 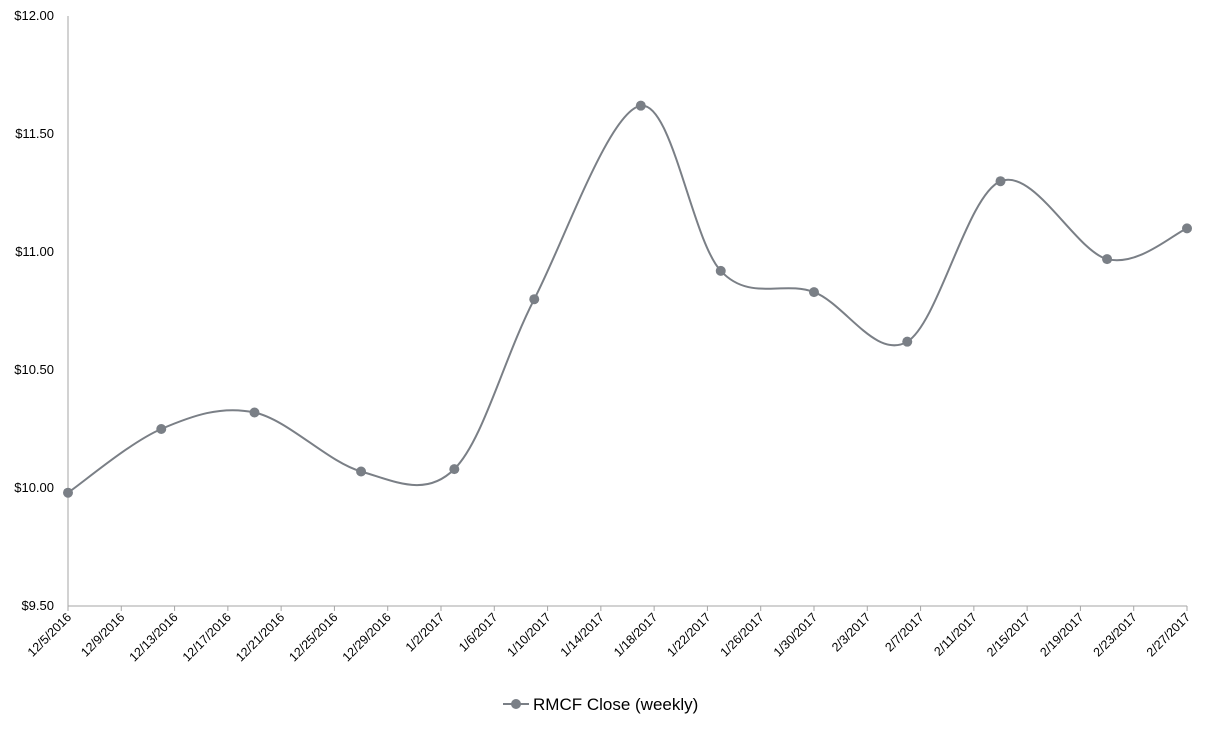 What do you see at coordinates (1115, 634) in the screenshot?
I see `x-tick-label: 2/23/2017` at bounding box center [1115, 634].